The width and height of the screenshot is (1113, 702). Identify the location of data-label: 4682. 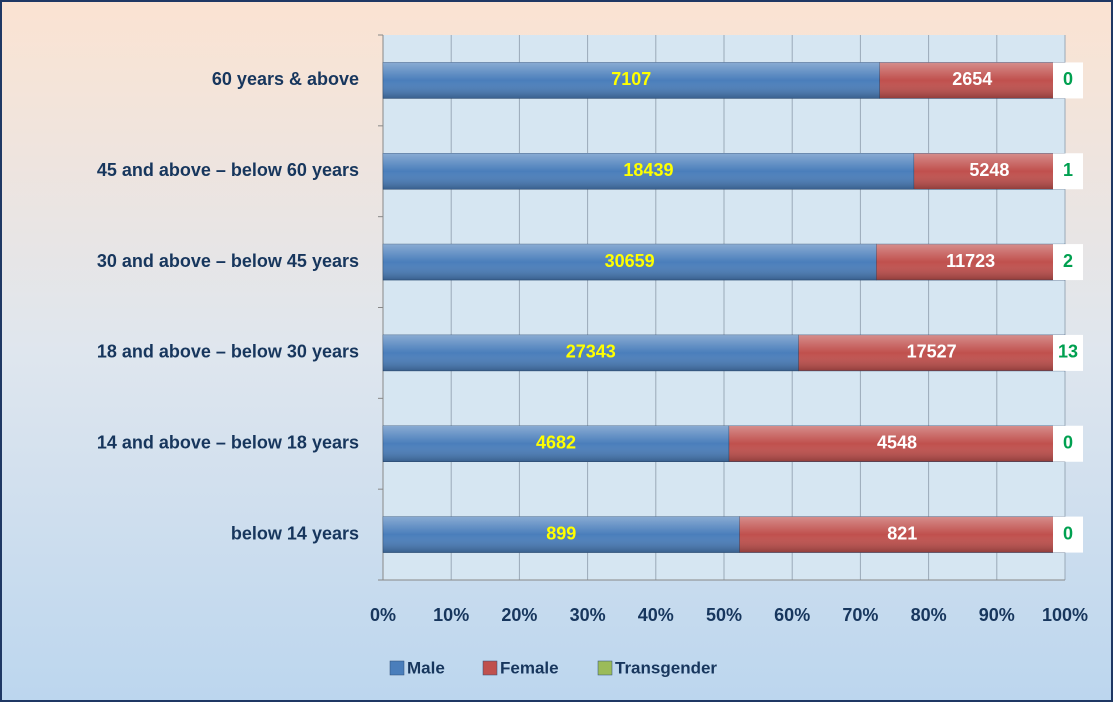
(556, 443).